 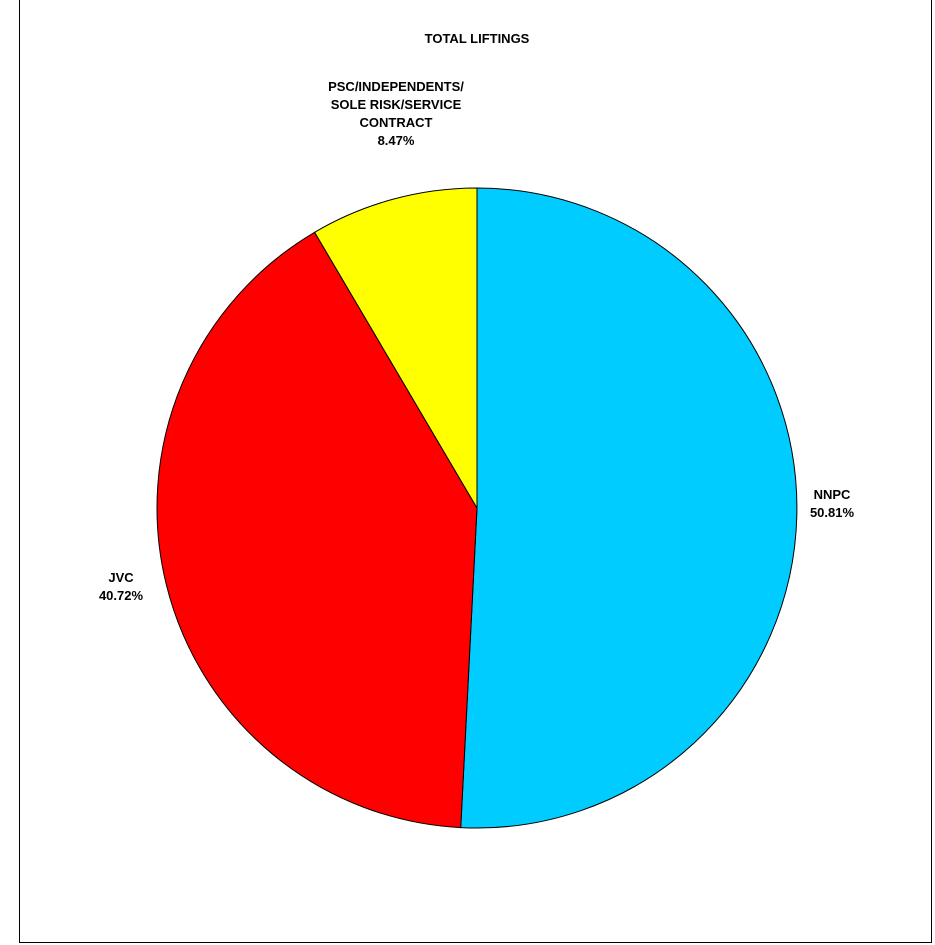 What do you see at coordinates (121, 577) in the screenshot?
I see `slice-name-label: JVC` at bounding box center [121, 577].